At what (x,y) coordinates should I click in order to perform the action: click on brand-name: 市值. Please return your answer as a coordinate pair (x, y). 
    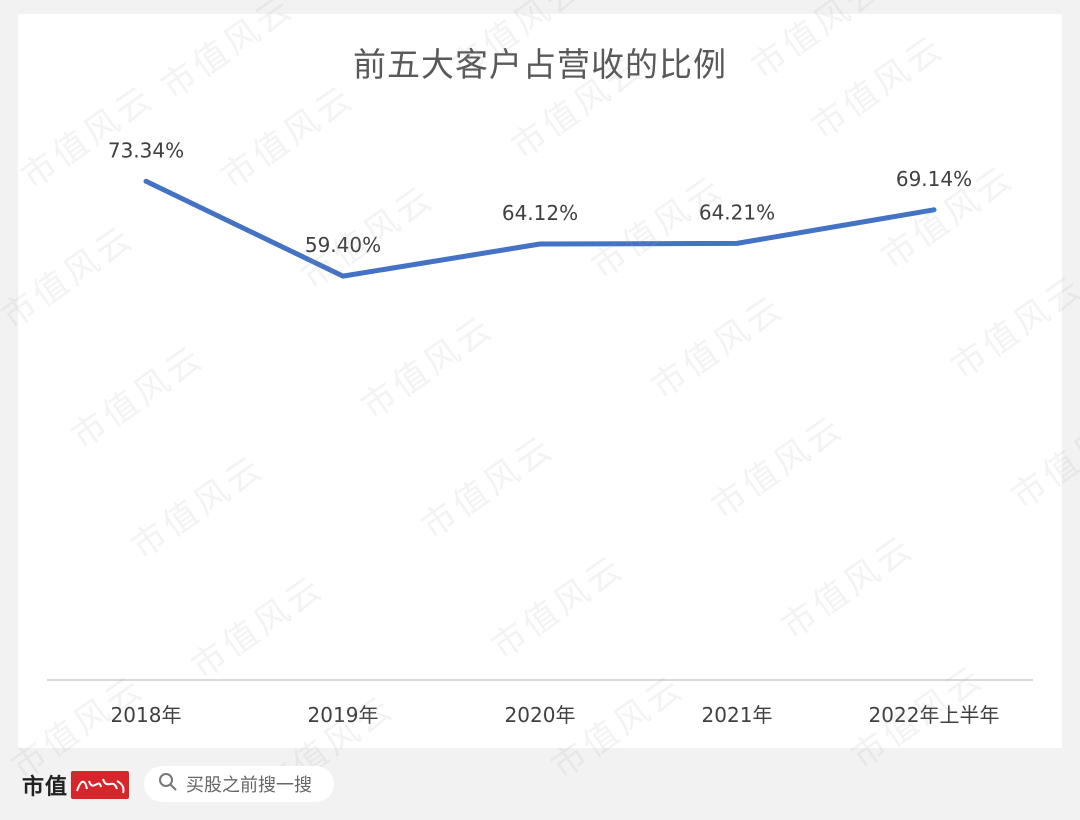
    Looking at the image, I should click on (45, 787).